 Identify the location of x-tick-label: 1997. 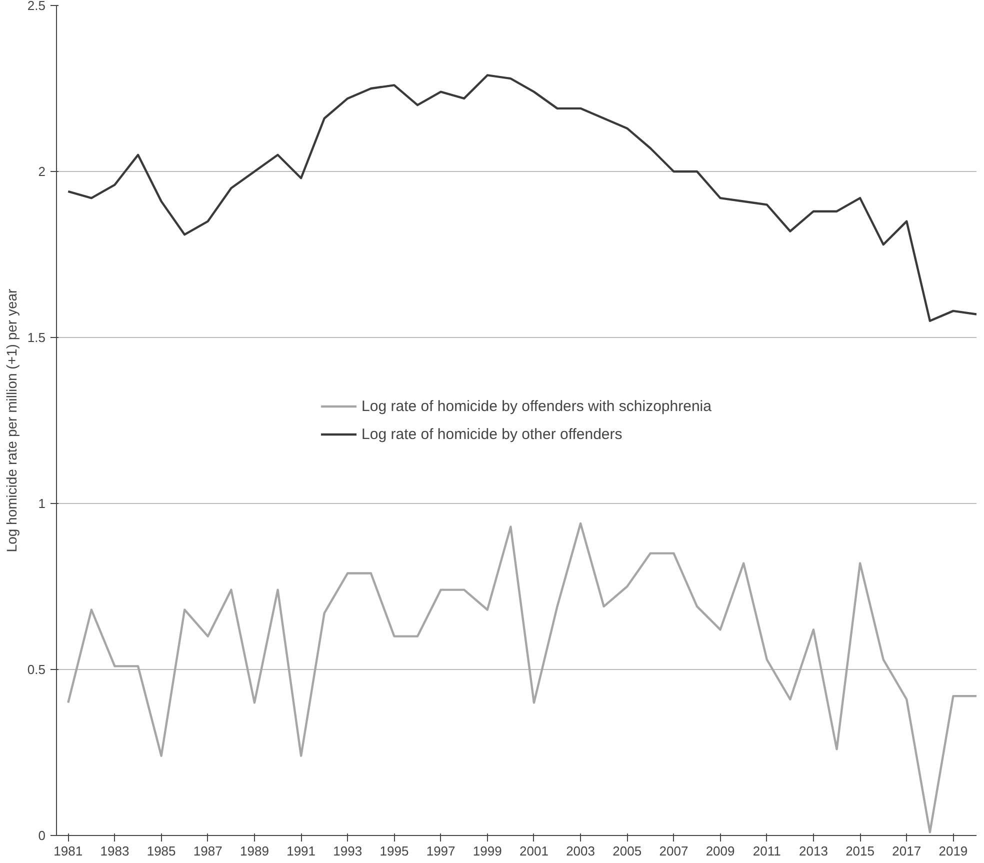
(441, 851).